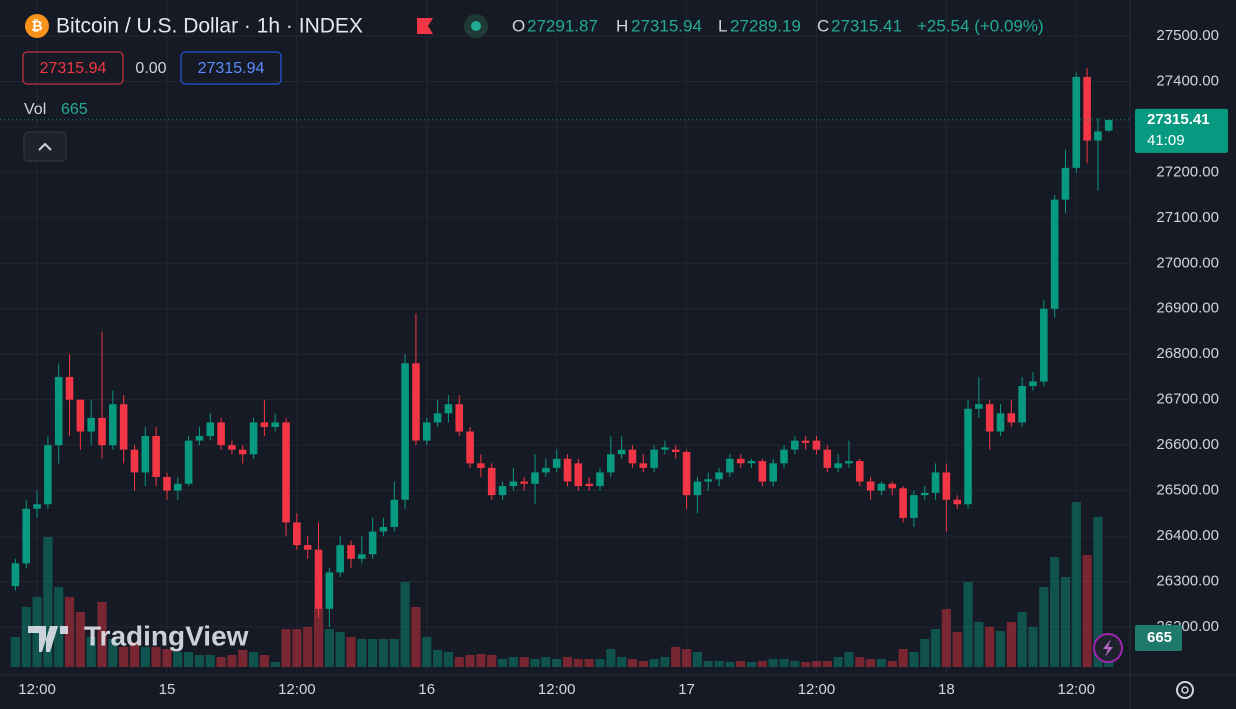 Image resolution: width=1236 pixels, height=709 pixels. I want to click on gear-icon, so click(1185, 690).